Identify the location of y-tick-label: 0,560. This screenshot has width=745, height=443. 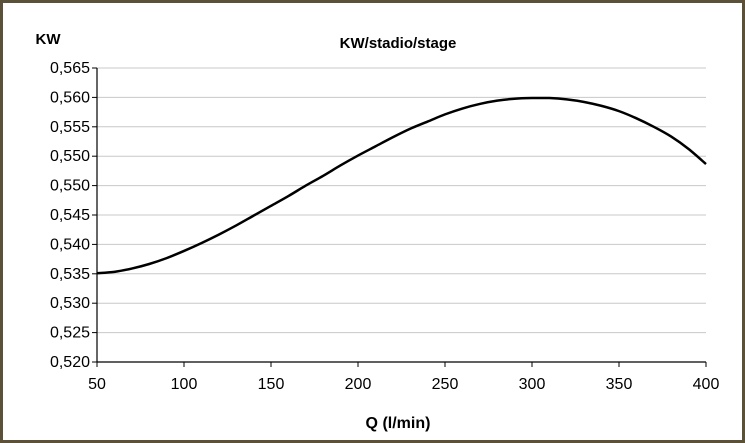
(70, 97).